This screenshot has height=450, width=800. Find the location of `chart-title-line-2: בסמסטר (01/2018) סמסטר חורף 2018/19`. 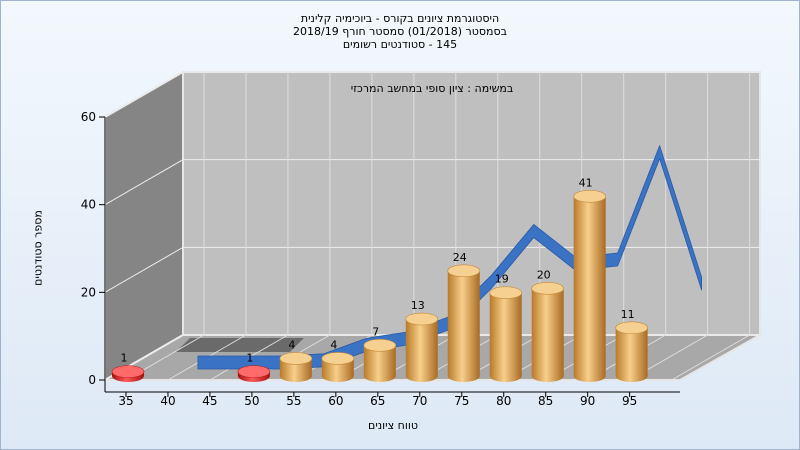

chart-title-line-2: בסמסטר (01/2018) סמסטר חורף 2018/19 is located at coordinates (400, 31).